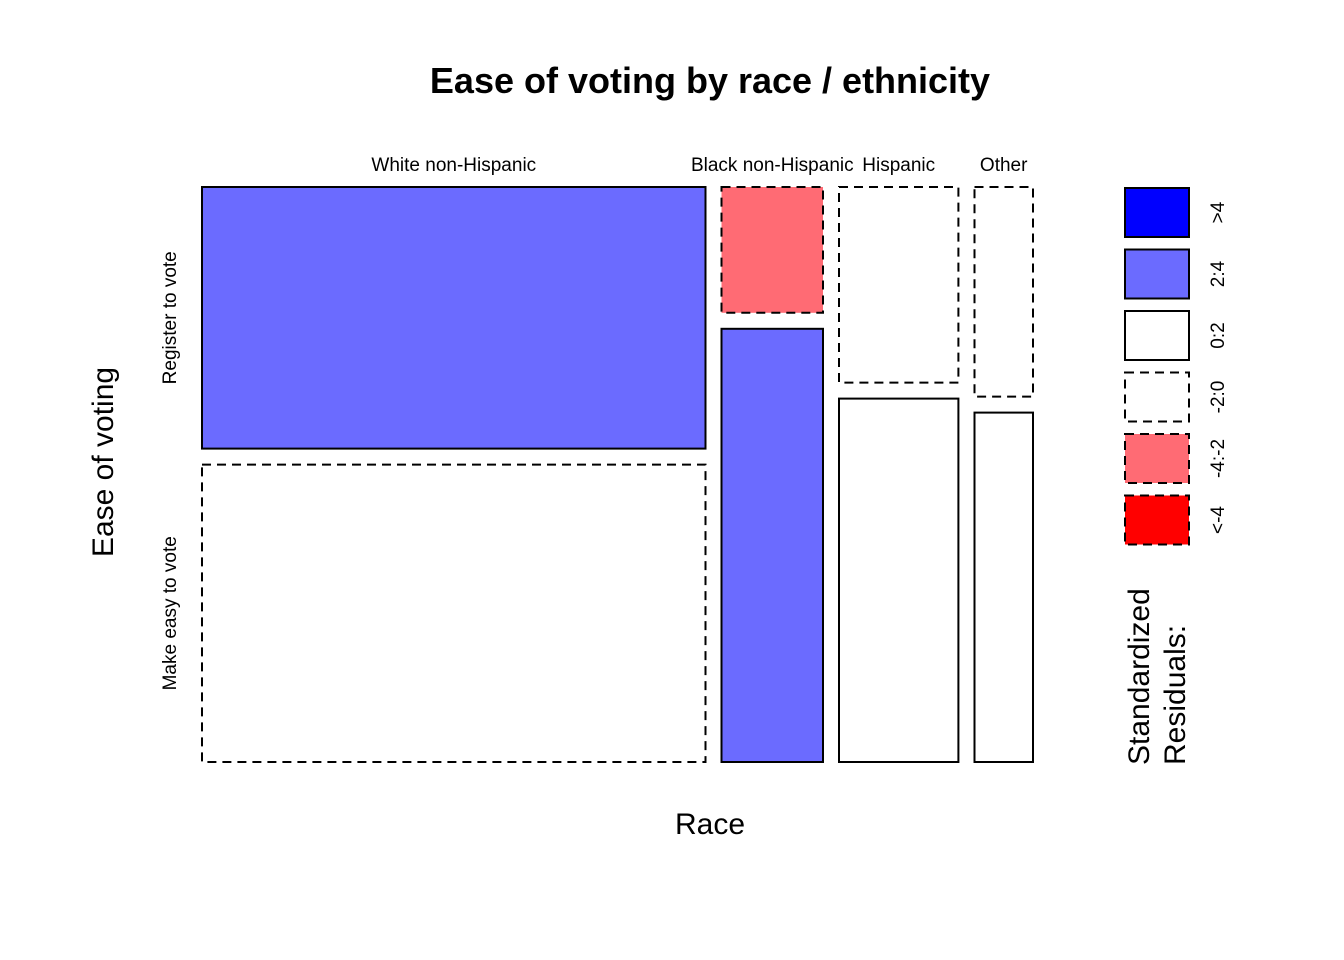  Describe the element at coordinates (899, 285) in the screenshot. I see `tile-hispanic-register-to-vote` at that location.